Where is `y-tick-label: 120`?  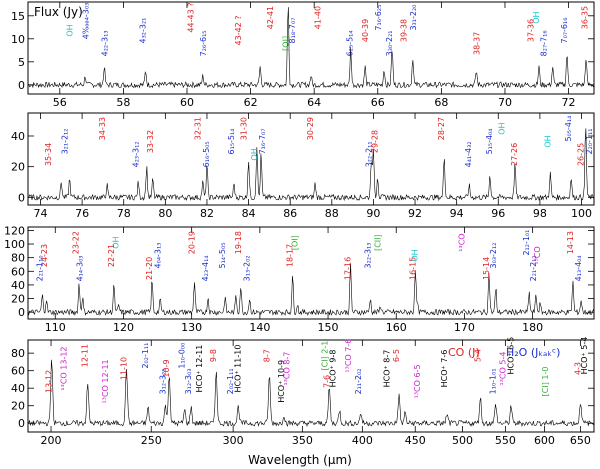
y-tick-label: 120 is located at coordinates (14, 230).